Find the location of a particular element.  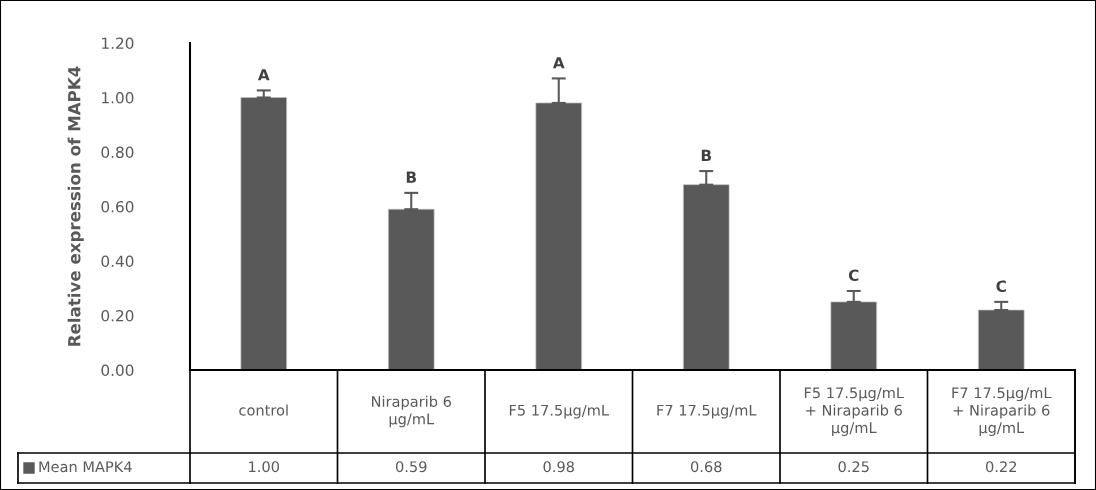

data-label: 0.22 is located at coordinates (1001, 467).